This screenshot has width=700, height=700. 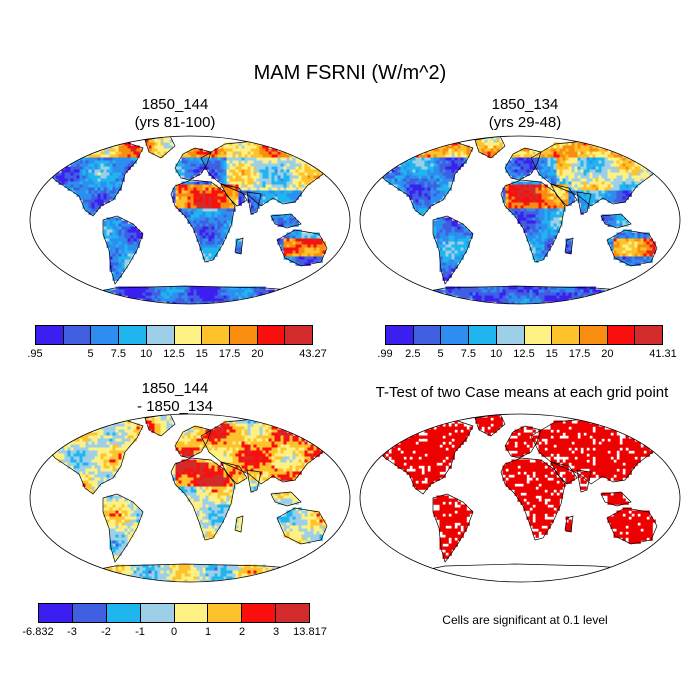 What do you see at coordinates (140, 632) in the screenshot?
I see `colorbar-tick-label: -1` at bounding box center [140, 632].